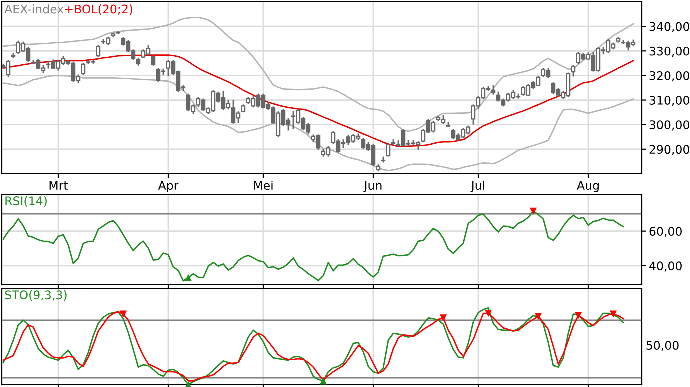 The height and width of the screenshot is (387, 690). Describe the element at coordinates (59, 185) in the screenshot. I see `x-tick-label: Mrt` at that location.